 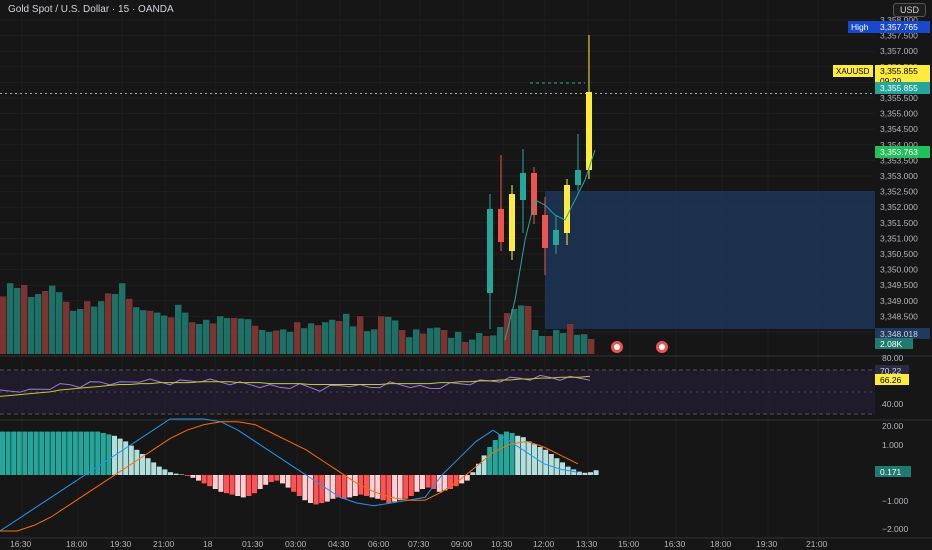 I want to click on price-tick: 3,354.500, so click(x=899, y=129).